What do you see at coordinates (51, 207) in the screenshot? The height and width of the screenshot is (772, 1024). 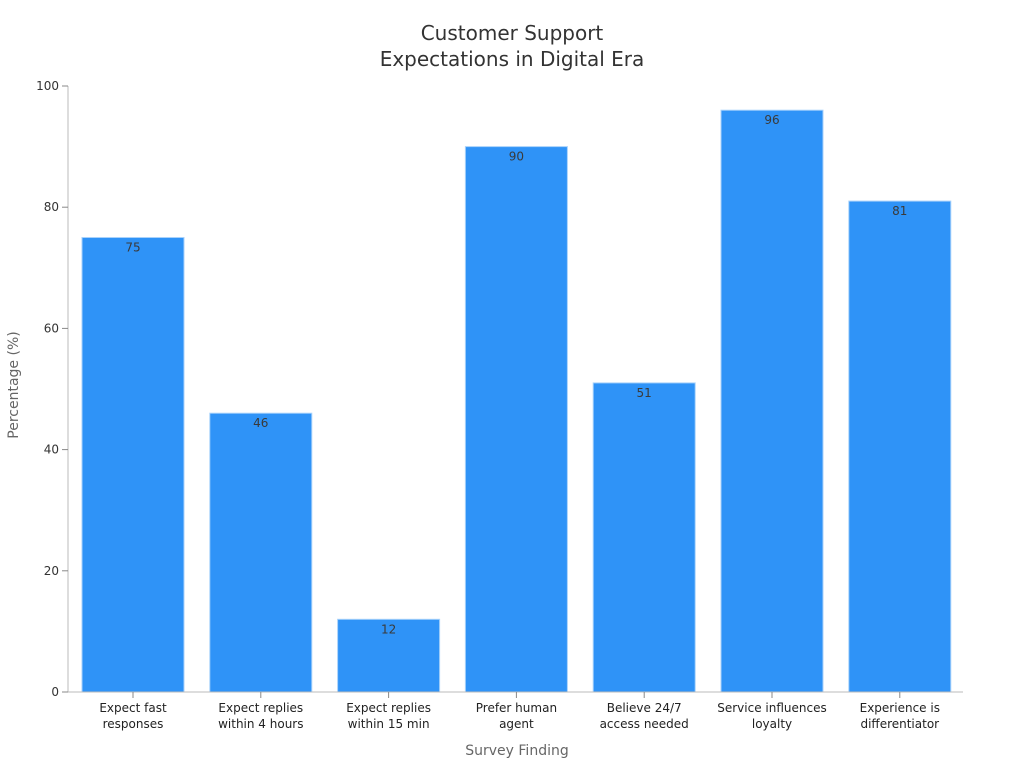 I see `y-tick-label: 80` at bounding box center [51, 207].